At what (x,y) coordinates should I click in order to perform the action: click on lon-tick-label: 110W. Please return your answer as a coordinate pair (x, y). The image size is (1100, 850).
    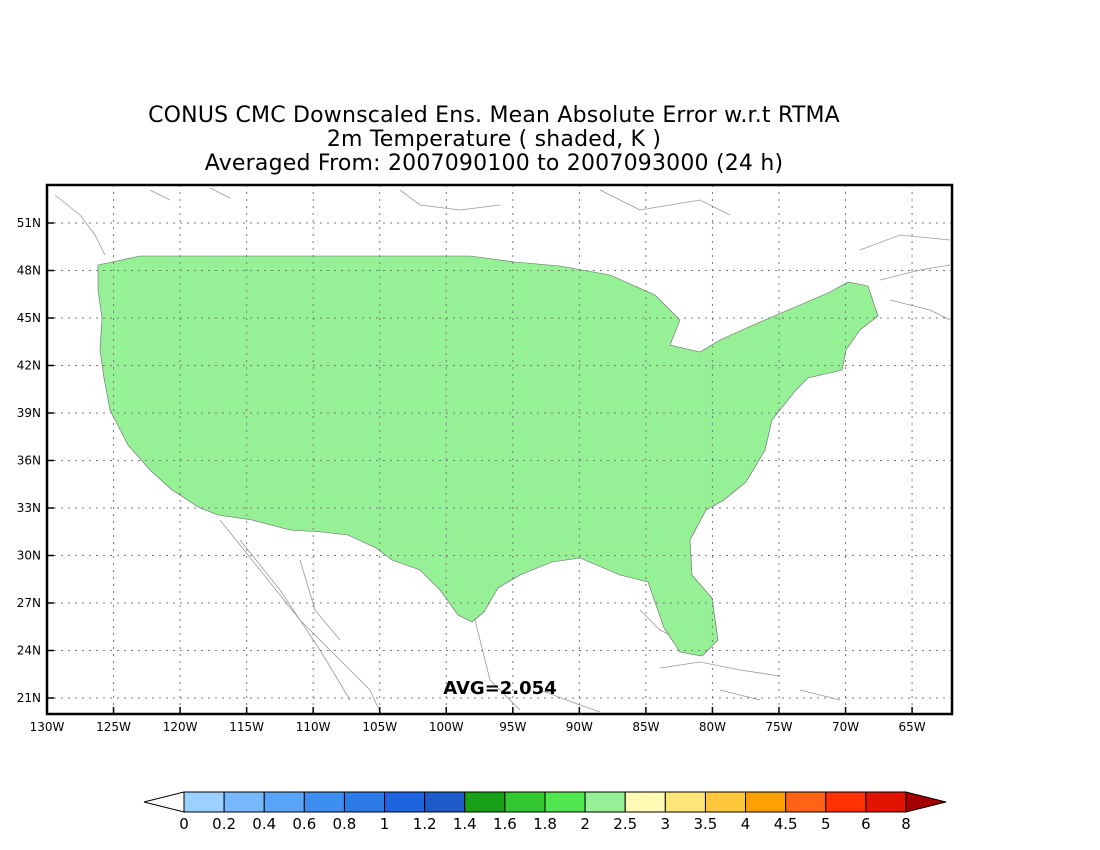
    Looking at the image, I should click on (313, 727).